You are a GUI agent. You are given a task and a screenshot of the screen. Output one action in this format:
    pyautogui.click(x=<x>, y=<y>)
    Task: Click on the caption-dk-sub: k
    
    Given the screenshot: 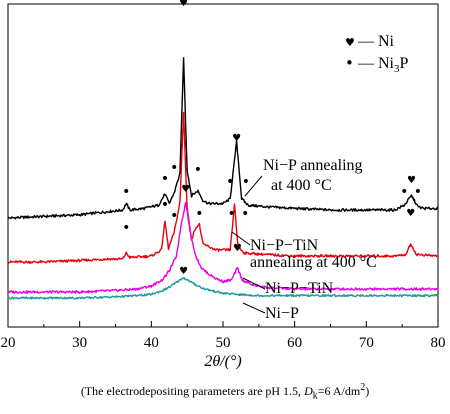 What is the action you would take?
    pyautogui.click(x=315, y=396)
    